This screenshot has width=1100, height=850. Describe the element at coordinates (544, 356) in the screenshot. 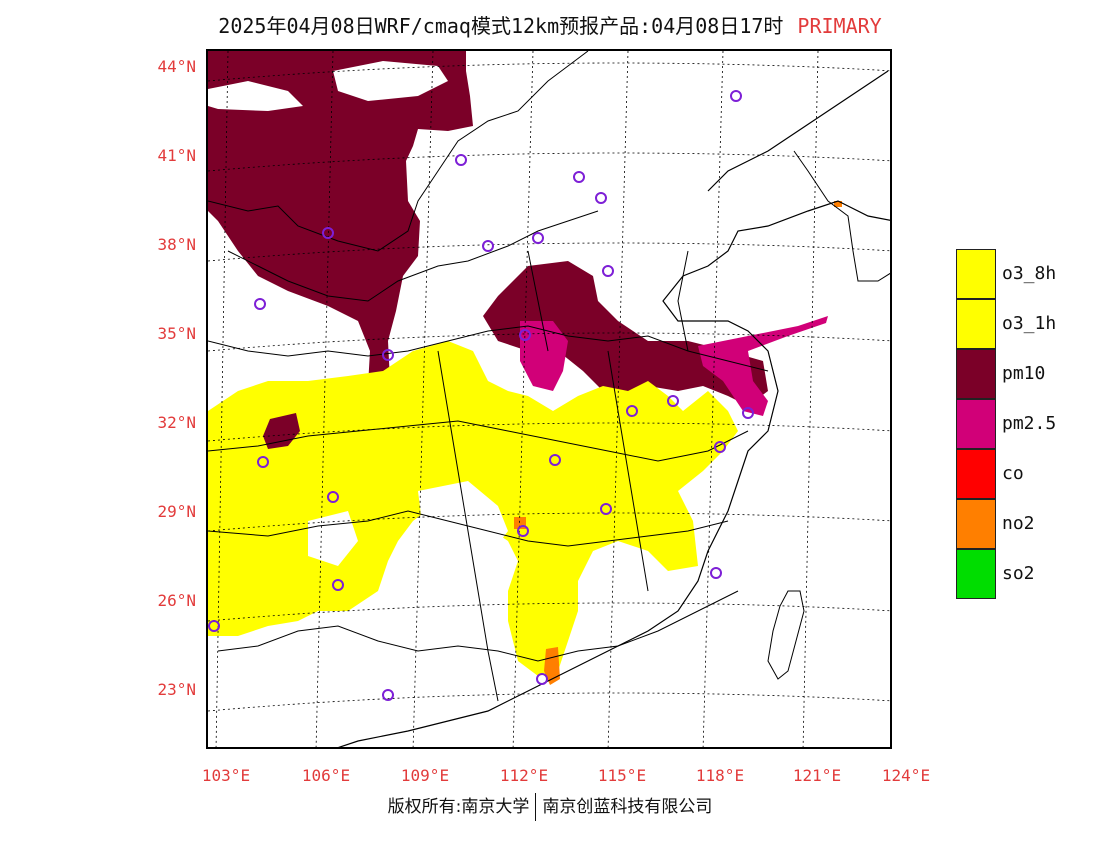

I see `pm25-region-central` at that location.